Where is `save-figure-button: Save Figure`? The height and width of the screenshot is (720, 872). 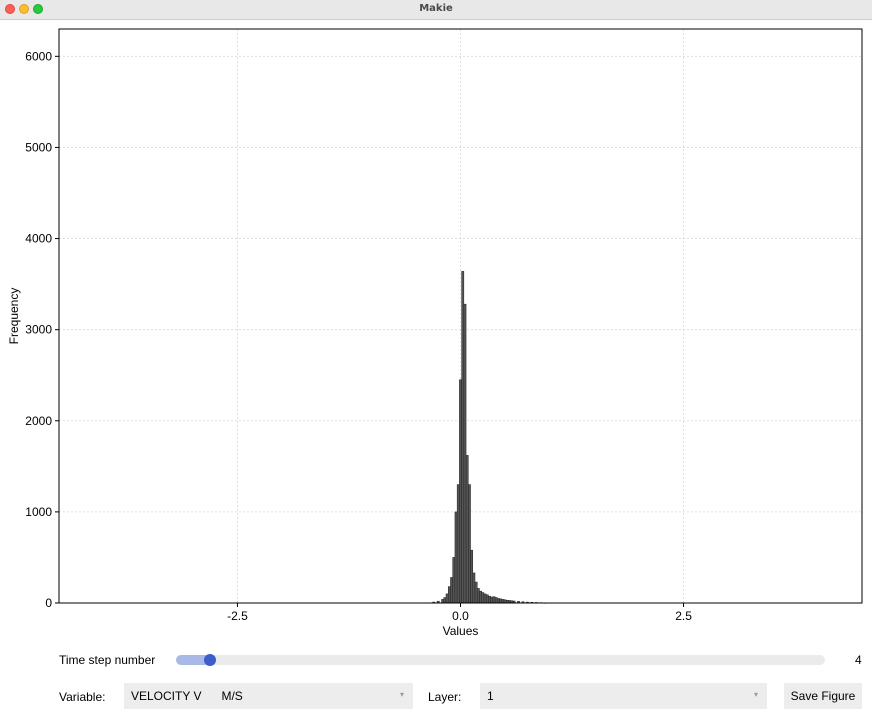 save-figure-button: Save Figure is located at coordinates (823, 696).